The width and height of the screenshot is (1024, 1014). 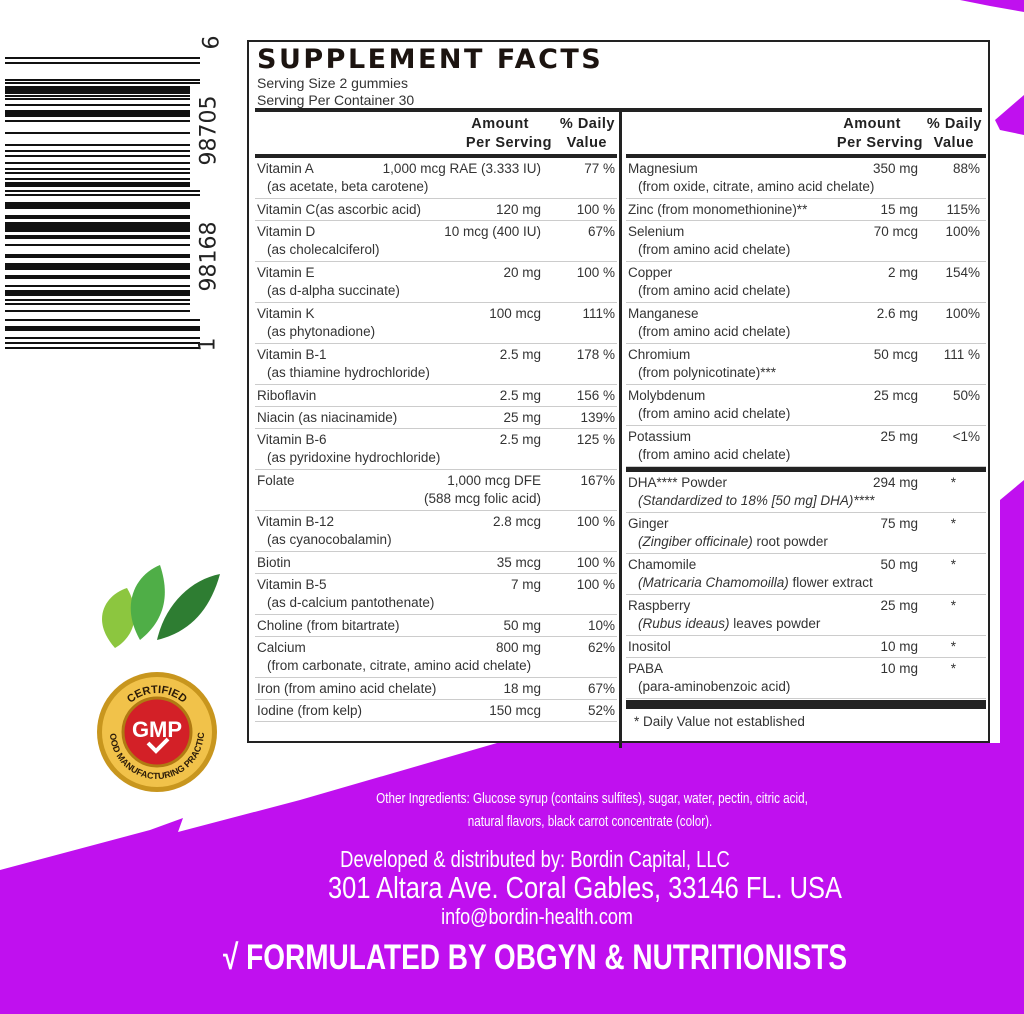 I want to click on nutrient-name: PABA, so click(x=646, y=668).